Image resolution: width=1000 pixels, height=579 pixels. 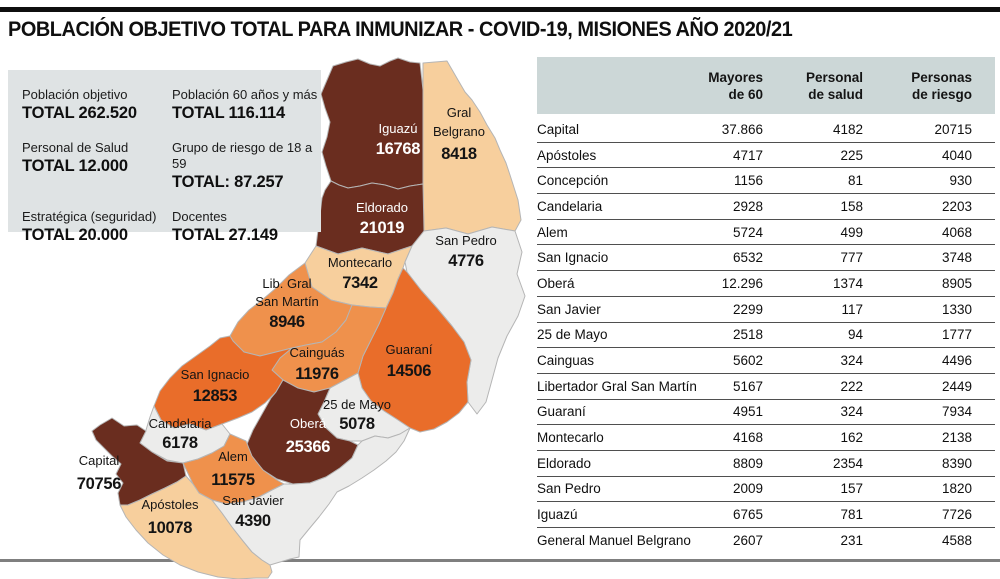 What do you see at coordinates (409, 349) in the screenshot?
I see `map-label-guarani: Guaraní` at bounding box center [409, 349].